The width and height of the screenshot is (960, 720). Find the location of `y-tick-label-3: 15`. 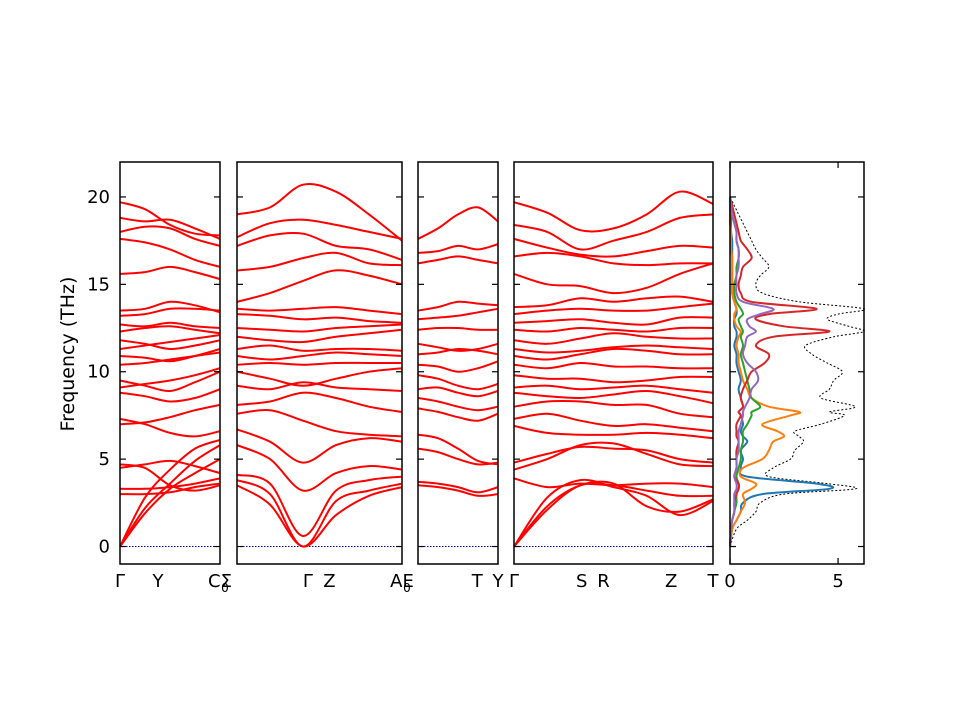

y-tick-label-3: 15 is located at coordinates (98, 284).